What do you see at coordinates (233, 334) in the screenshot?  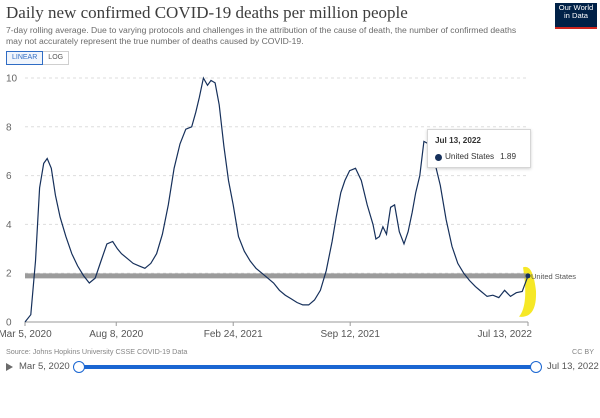 I see `x-tick-label: Feb 24, 2021` at bounding box center [233, 334].